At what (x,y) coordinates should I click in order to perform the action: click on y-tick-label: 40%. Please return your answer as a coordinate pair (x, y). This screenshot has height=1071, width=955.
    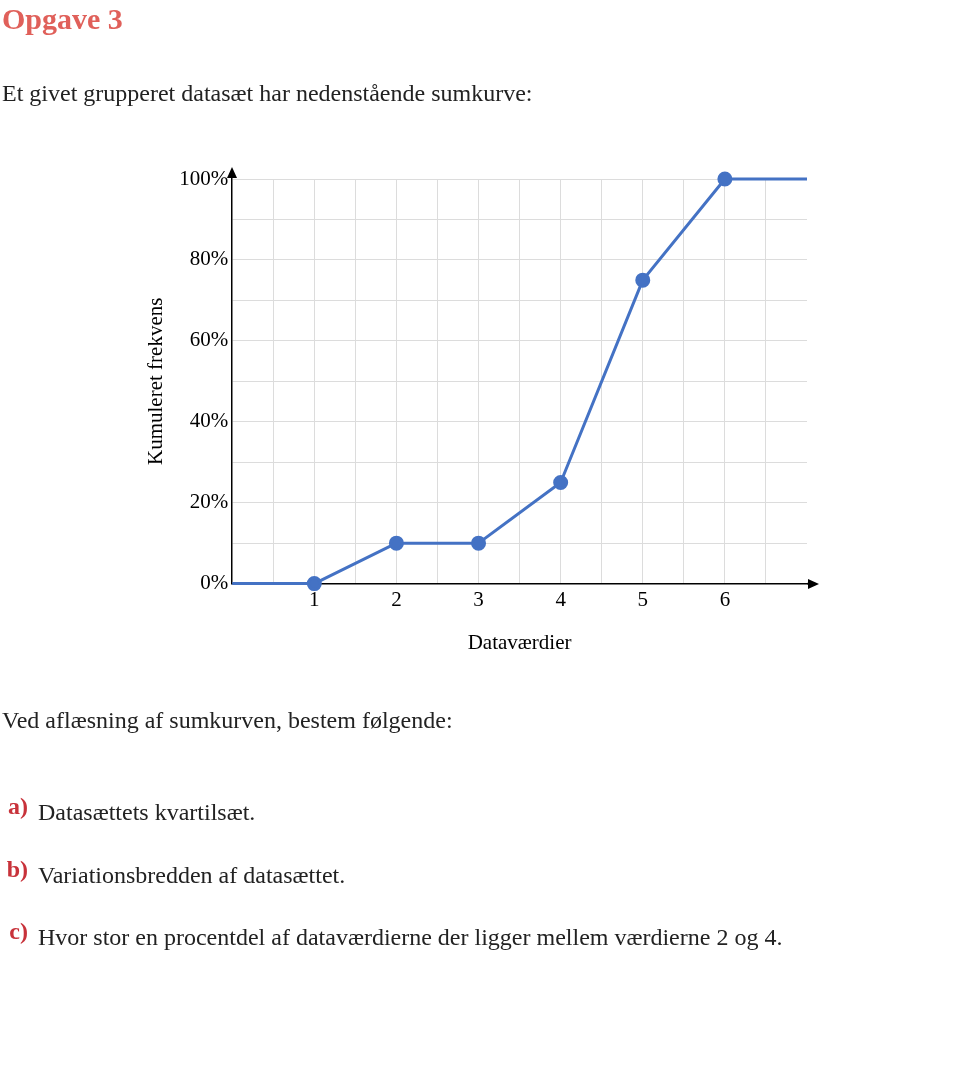
    Looking at the image, I should click on (209, 420).